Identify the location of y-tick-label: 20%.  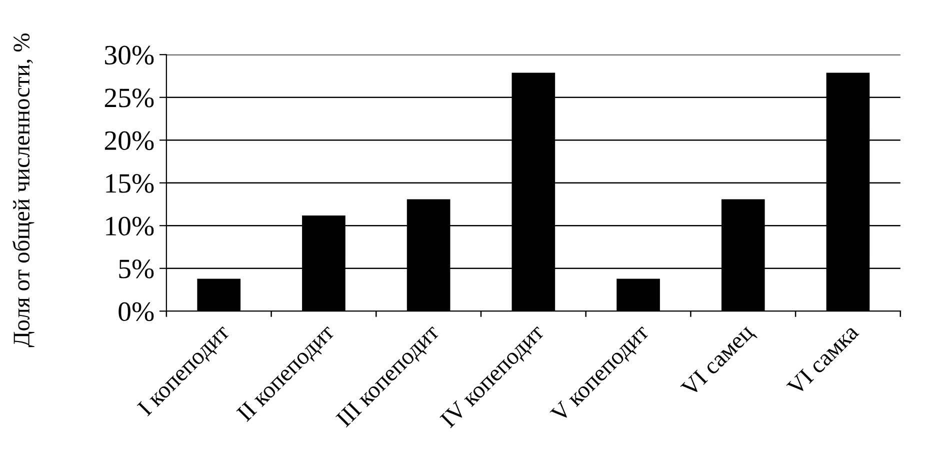
(129, 140).